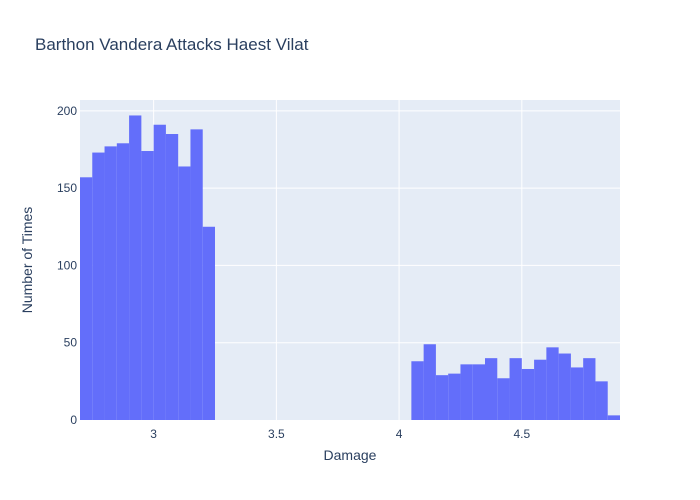 The height and width of the screenshot is (500, 700). Describe the element at coordinates (71, 343) in the screenshot. I see `y-tick-label: 50` at that location.